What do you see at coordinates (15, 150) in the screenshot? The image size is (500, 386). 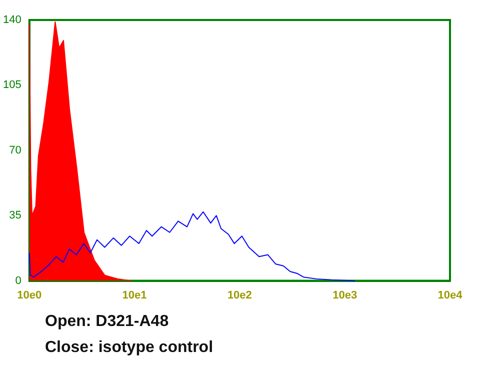 I see `y-tick-label: 70` at bounding box center [15, 150].